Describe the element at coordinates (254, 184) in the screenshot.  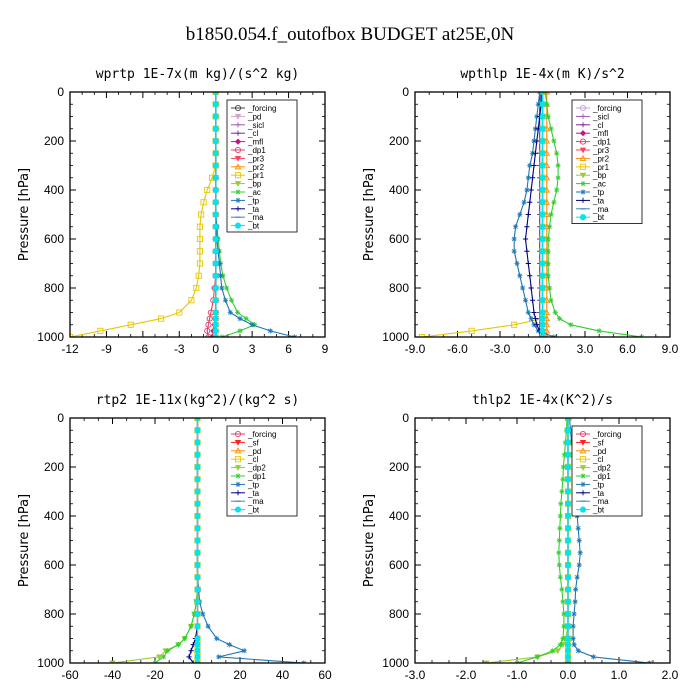
I see `legend-entry: _bp` at that location.